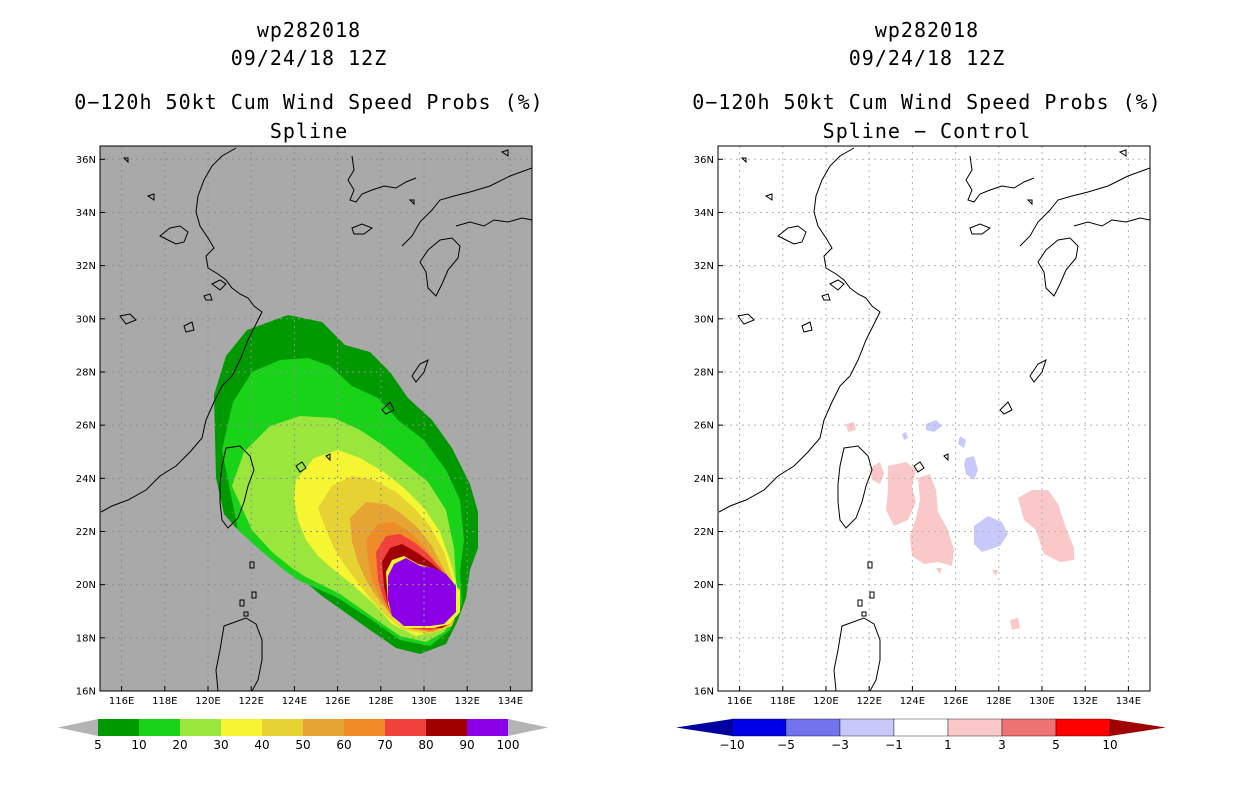 The height and width of the screenshot is (800, 1236). I want to click on lat-label: 34N, so click(86, 213).